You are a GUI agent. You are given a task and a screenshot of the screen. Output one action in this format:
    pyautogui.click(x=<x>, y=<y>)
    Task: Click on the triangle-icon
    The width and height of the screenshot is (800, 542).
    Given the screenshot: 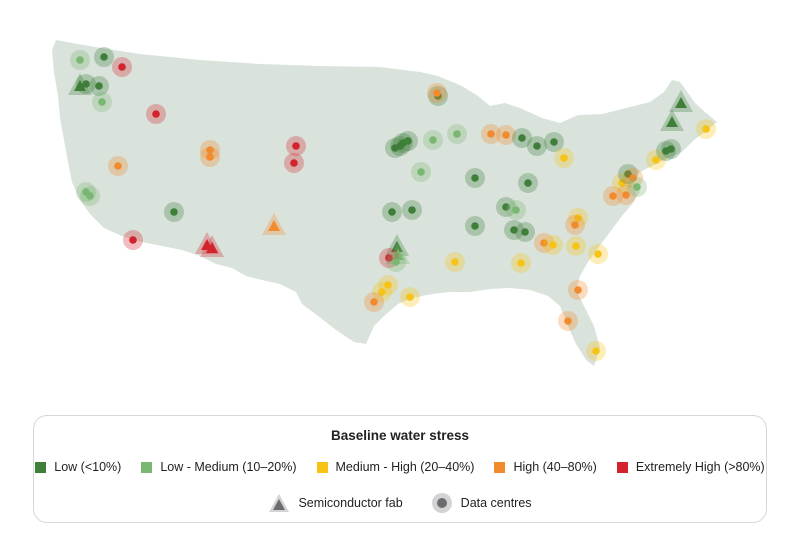 What is the action you would take?
    pyautogui.click(x=279, y=503)
    